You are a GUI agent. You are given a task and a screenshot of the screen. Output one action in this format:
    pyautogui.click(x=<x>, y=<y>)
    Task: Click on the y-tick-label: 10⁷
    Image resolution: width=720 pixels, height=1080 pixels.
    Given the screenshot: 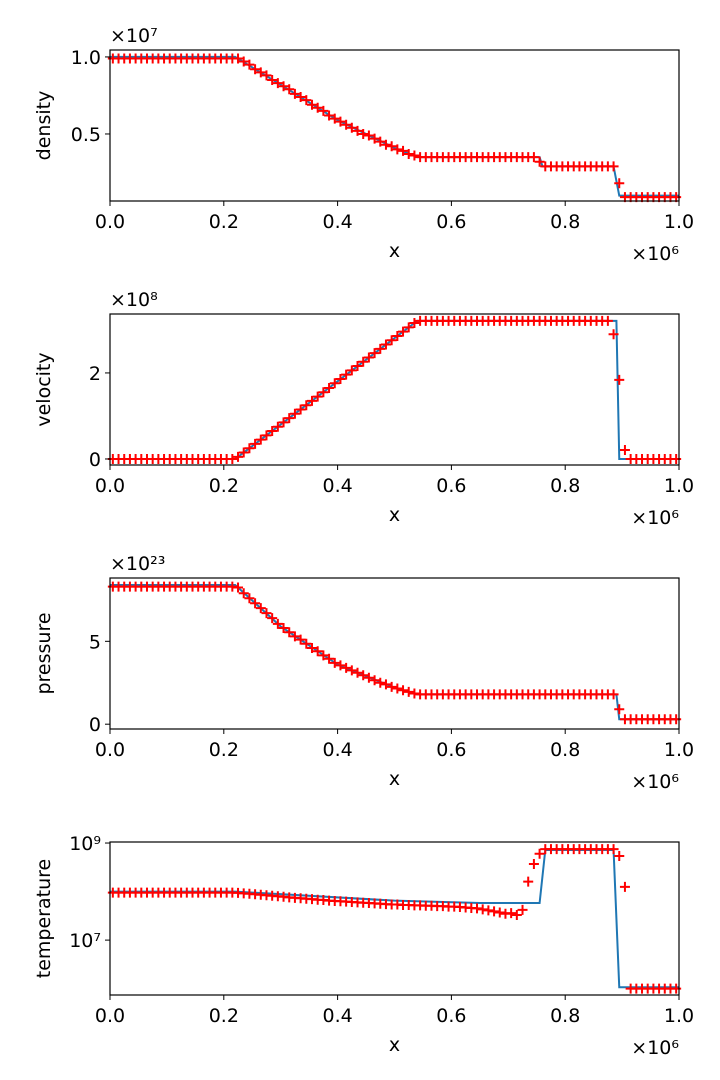 What is the action you would take?
    pyautogui.click(x=85, y=941)
    